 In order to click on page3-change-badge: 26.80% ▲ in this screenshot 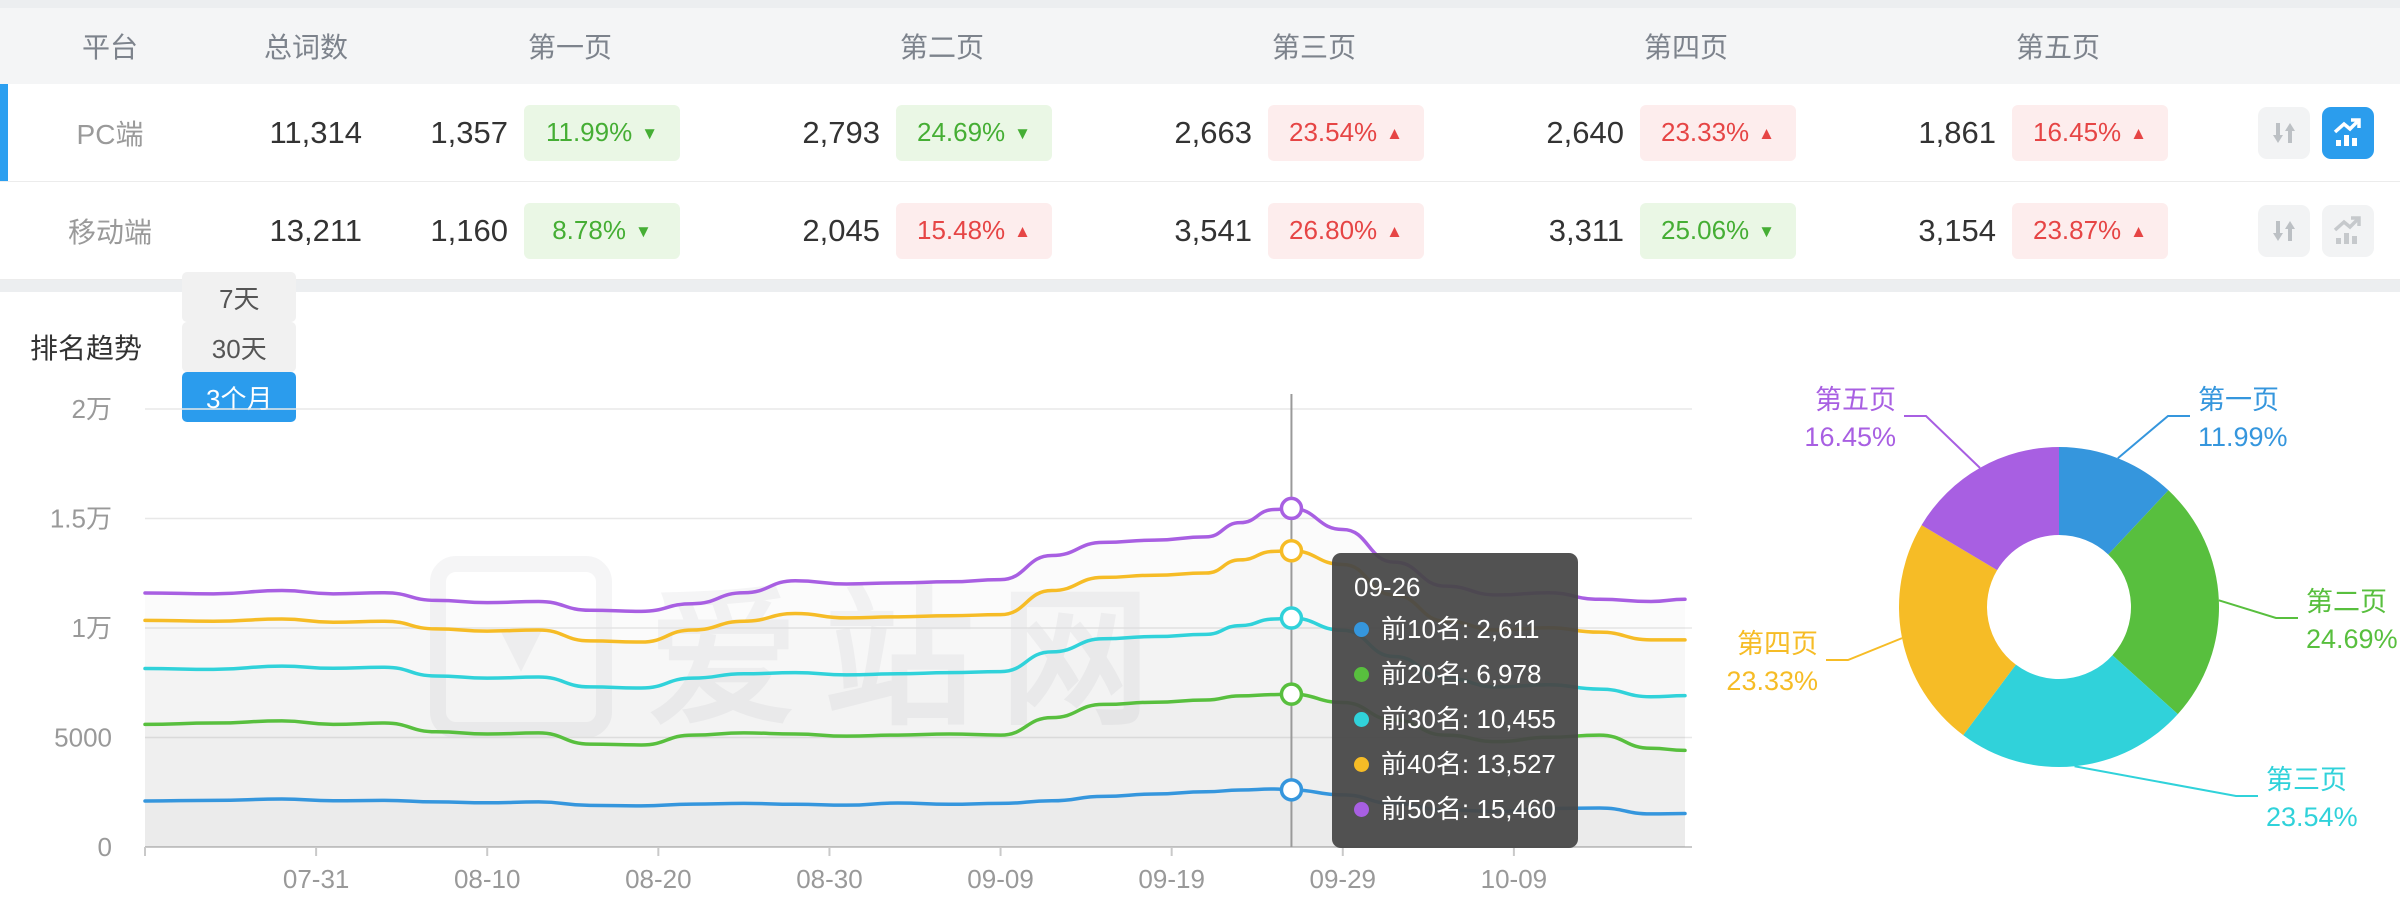, I will do `click(1346, 230)`.